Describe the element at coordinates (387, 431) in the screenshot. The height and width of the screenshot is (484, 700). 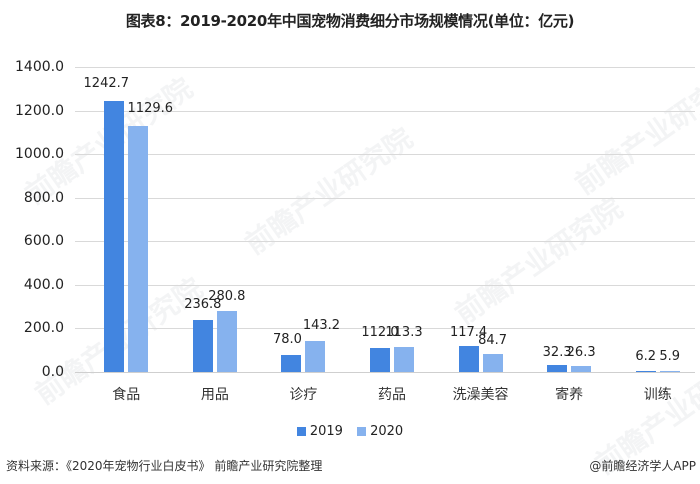
I see `legend-label-2020: 2020` at that location.